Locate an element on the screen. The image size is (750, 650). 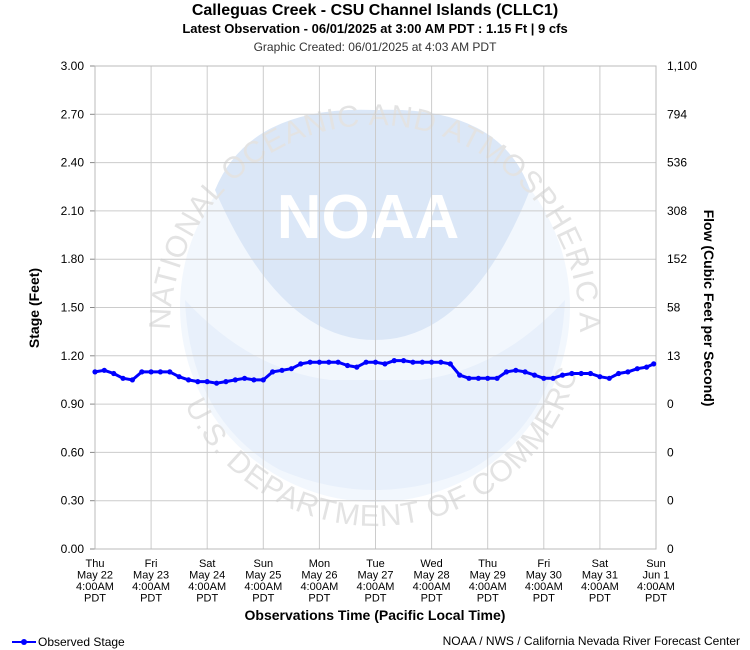
x-tick-label: Sat May 31 4:00AM PDT is located at coordinates (600, 581).